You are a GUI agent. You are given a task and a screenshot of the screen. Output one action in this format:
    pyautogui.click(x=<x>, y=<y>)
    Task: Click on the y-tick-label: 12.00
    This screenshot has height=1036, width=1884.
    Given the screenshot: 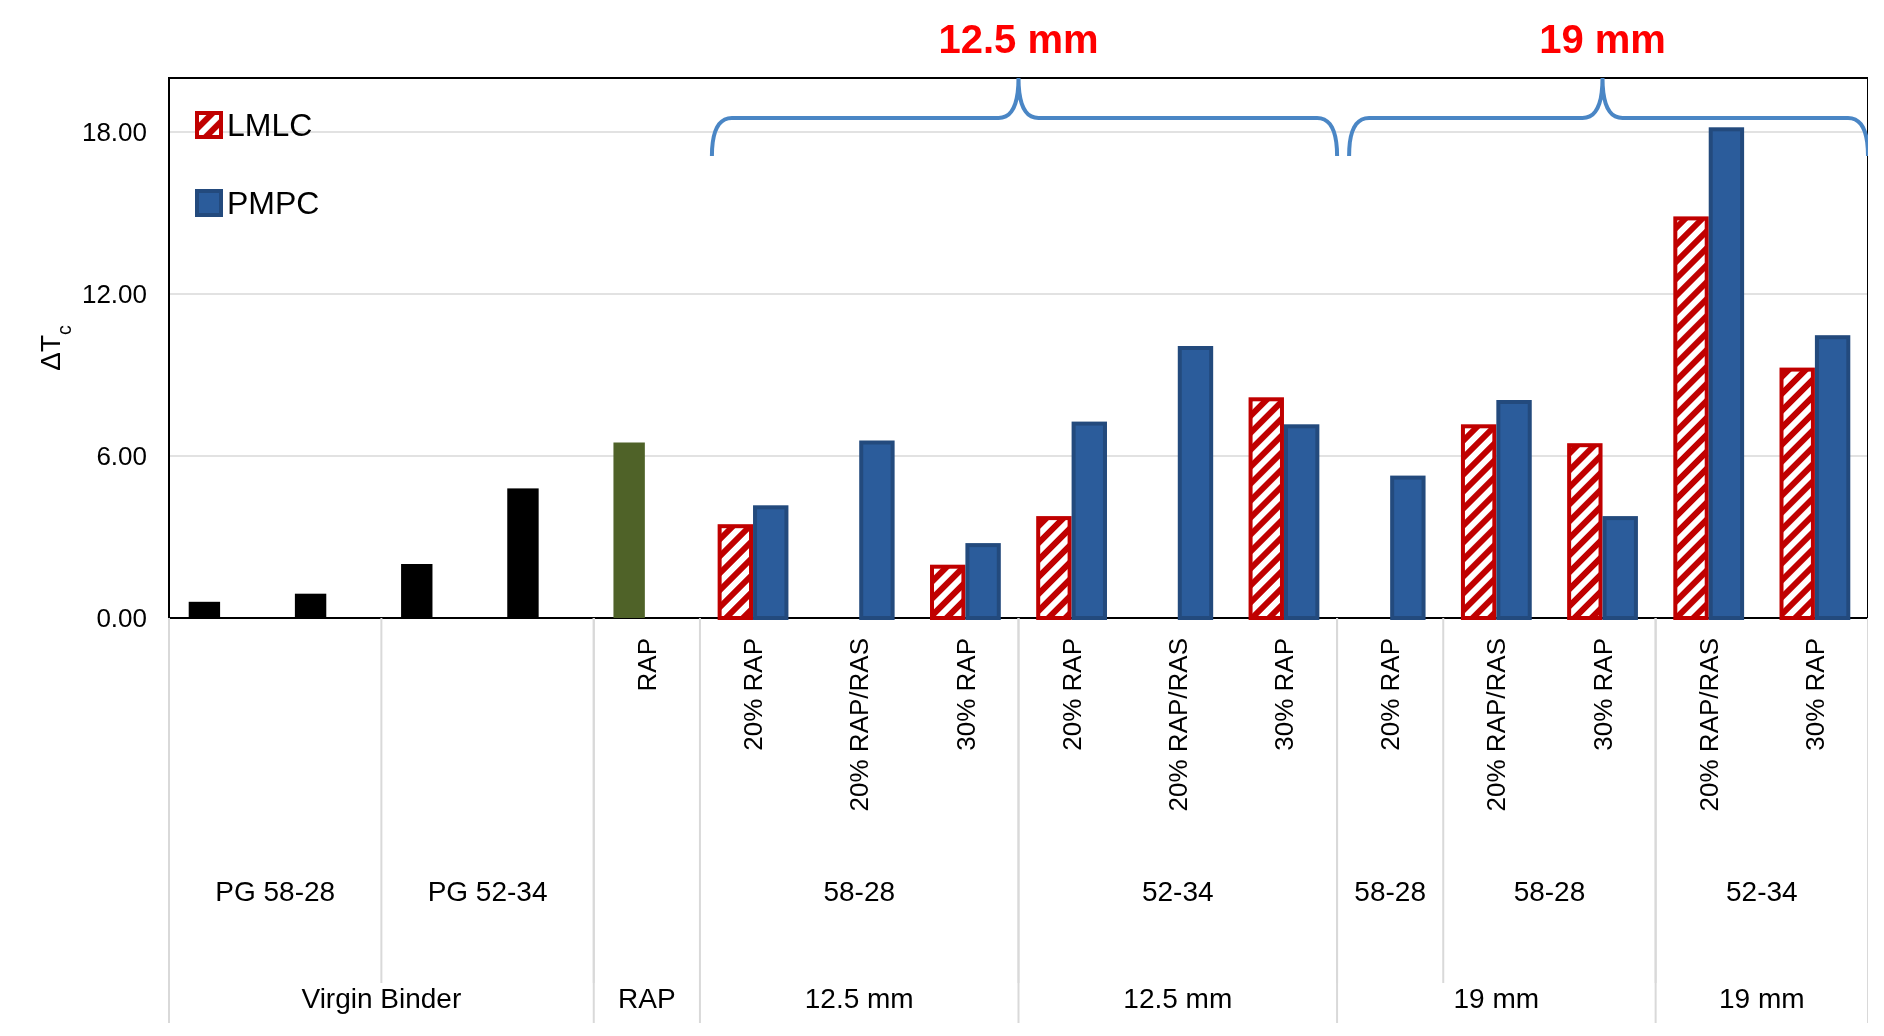 What is the action you would take?
    pyautogui.click(x=114, y=294)
    